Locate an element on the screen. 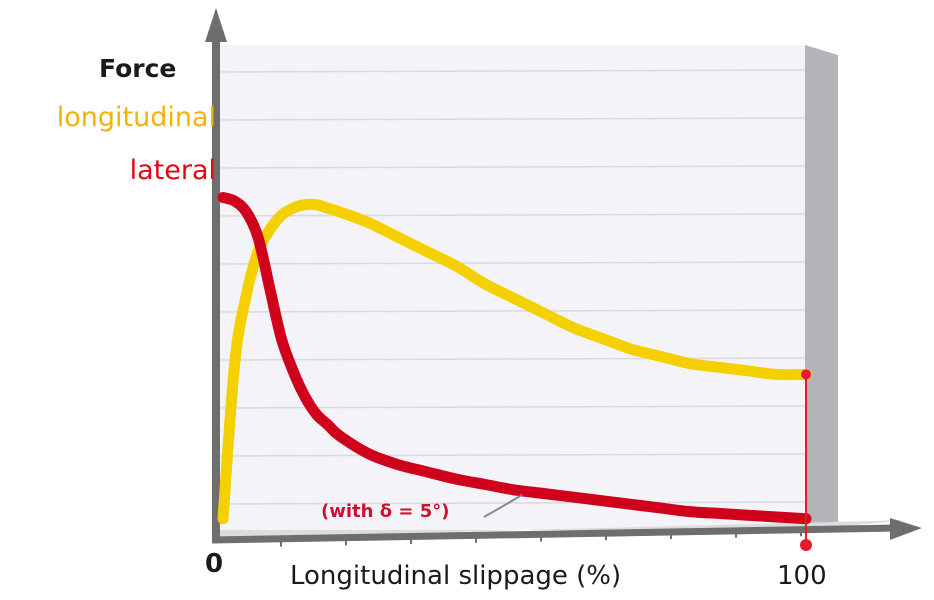 Image resolution: width=934 pixels, height=600 pixels. drop-point-bottom is located at coordinates (806, 545).